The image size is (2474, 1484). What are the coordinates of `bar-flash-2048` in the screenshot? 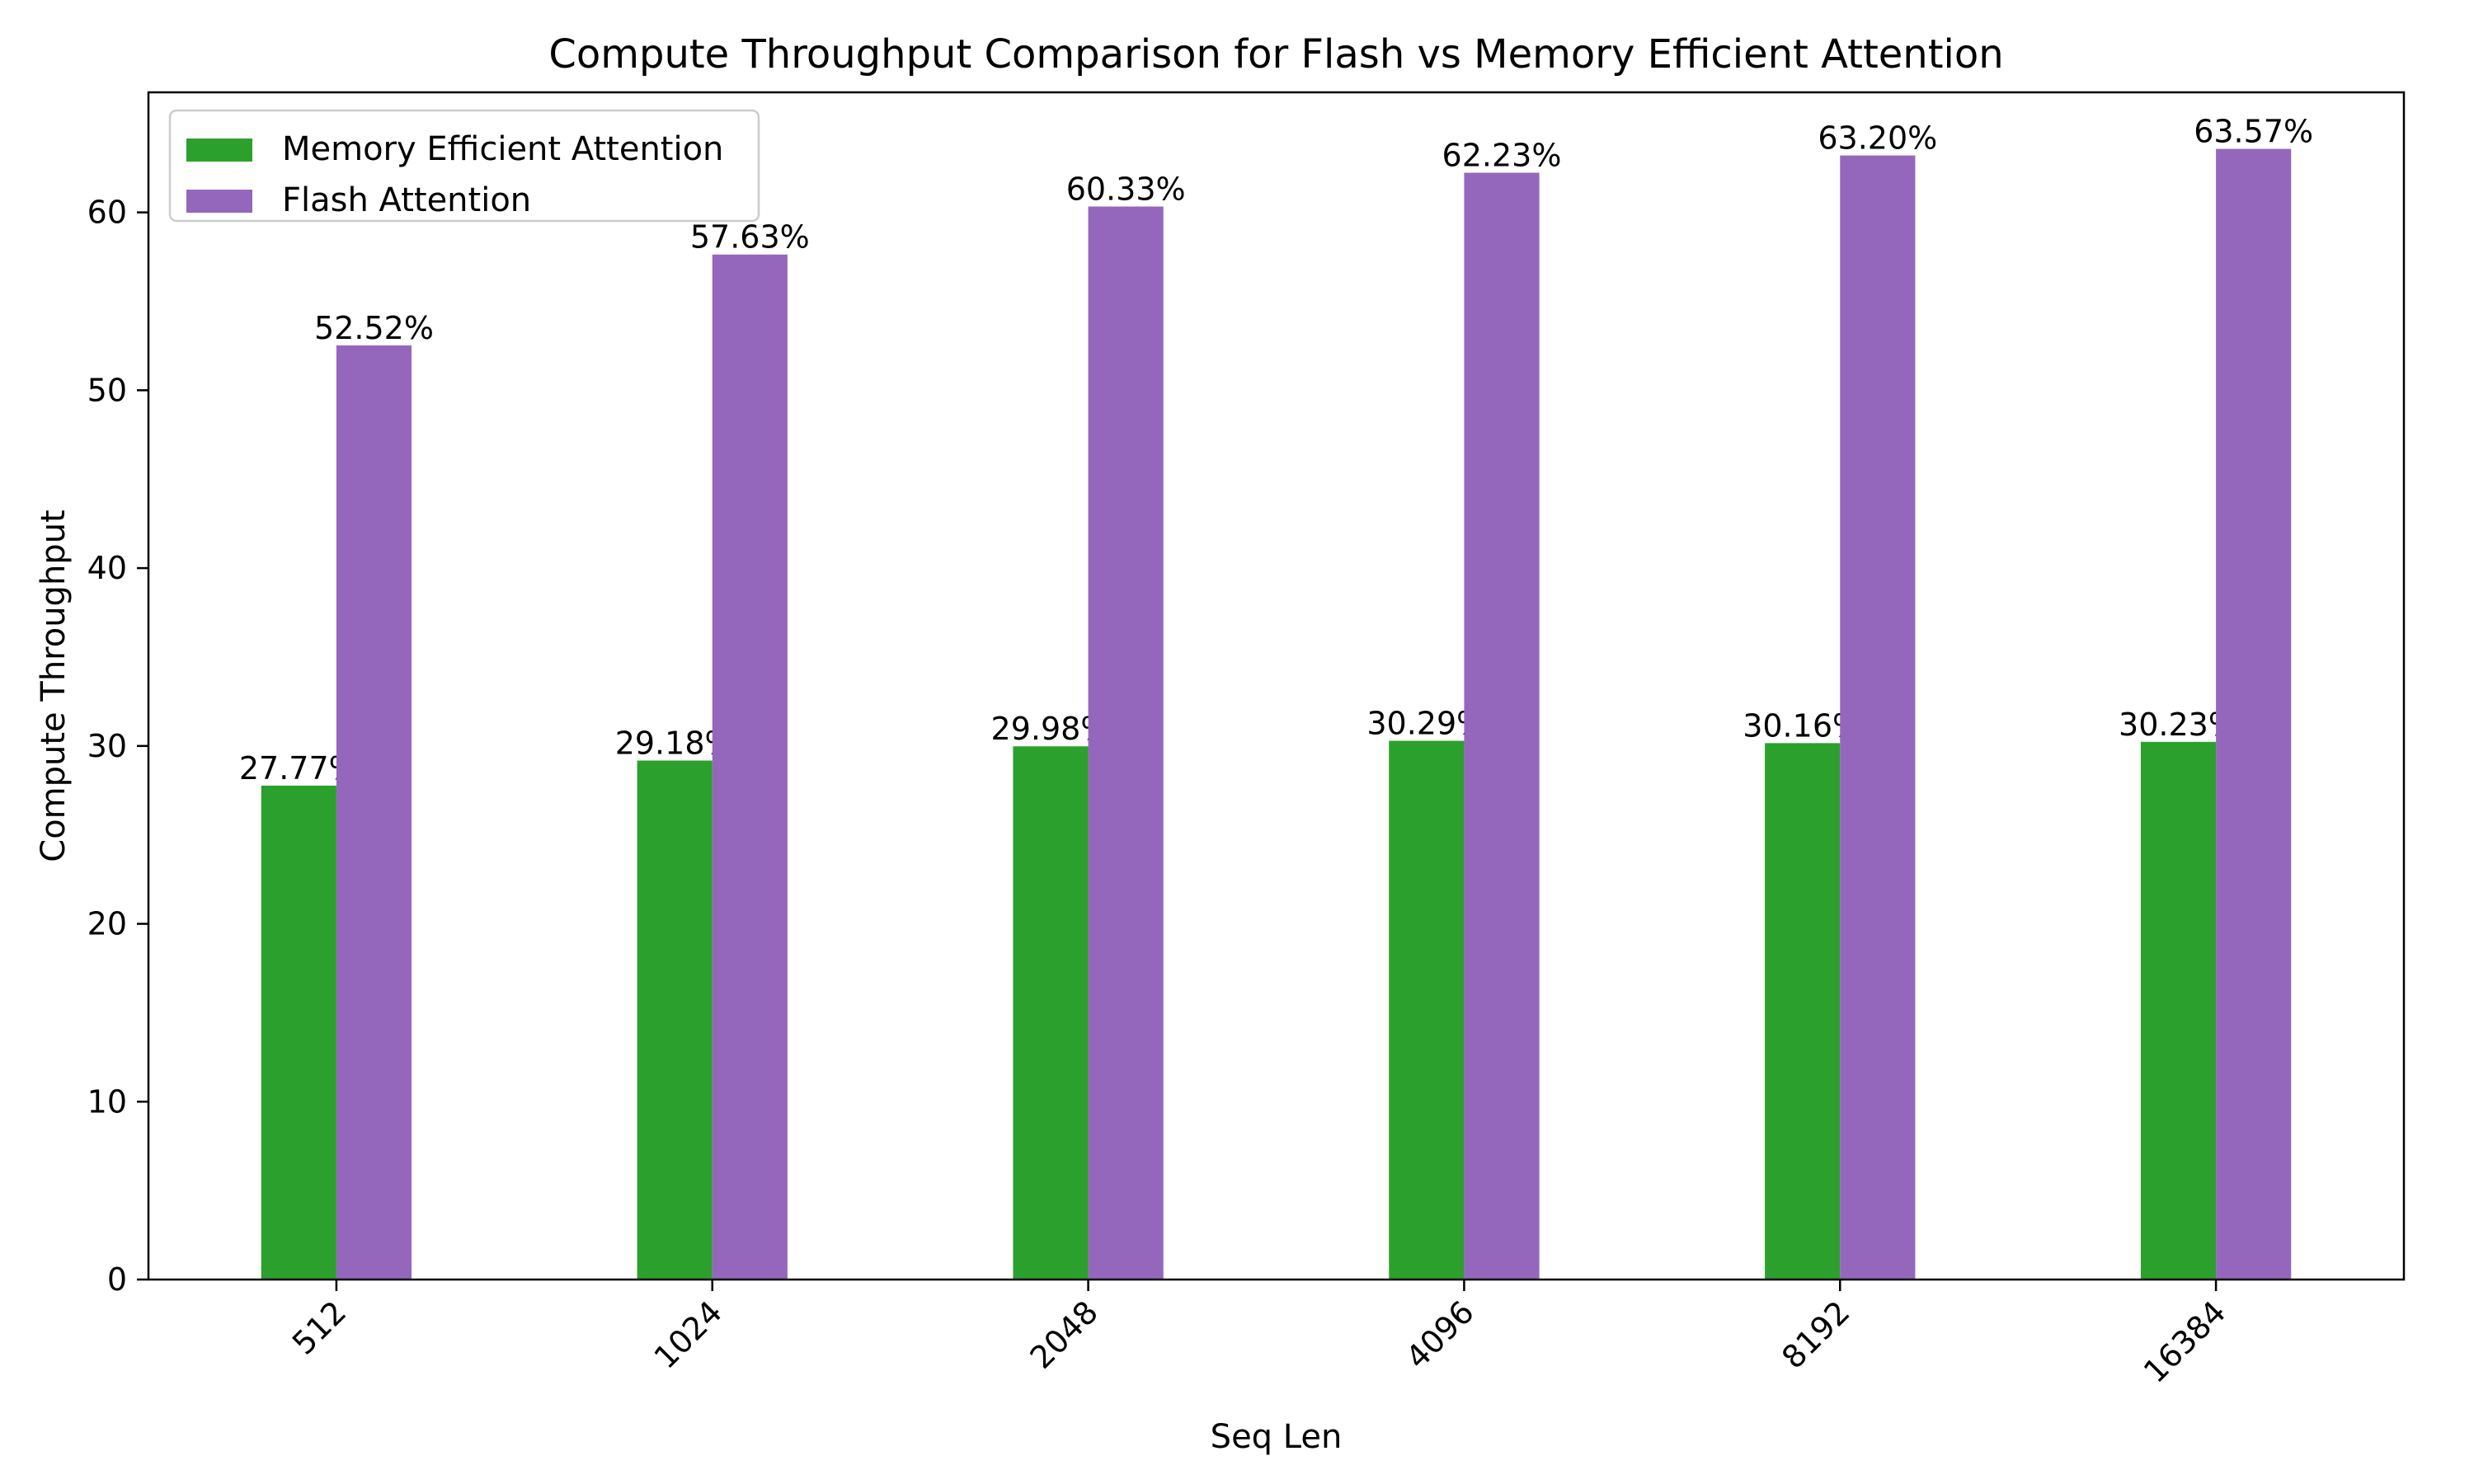 It's located at (1126, 743).